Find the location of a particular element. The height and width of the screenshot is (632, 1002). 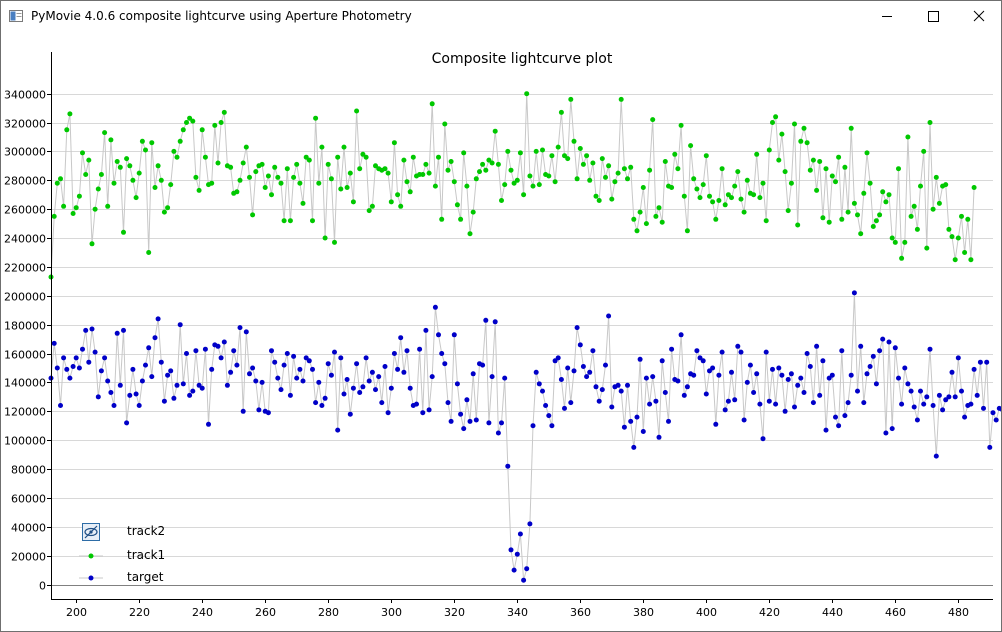

close-button is located at coordinates (979, 16).